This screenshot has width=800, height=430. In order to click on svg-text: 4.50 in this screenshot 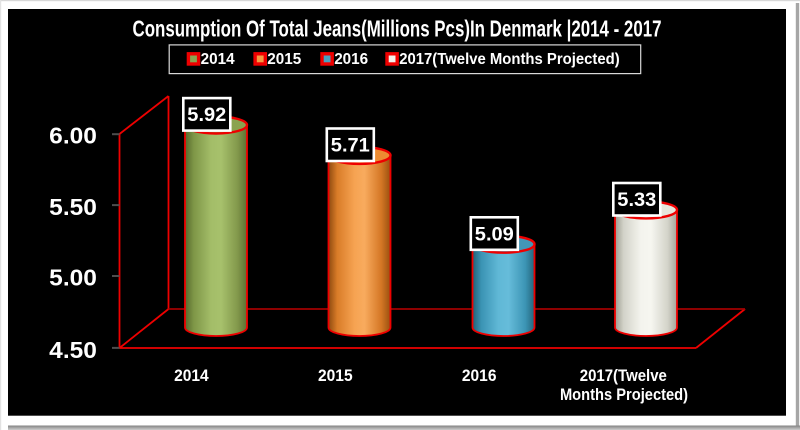, I will do `click(73, 350)`.